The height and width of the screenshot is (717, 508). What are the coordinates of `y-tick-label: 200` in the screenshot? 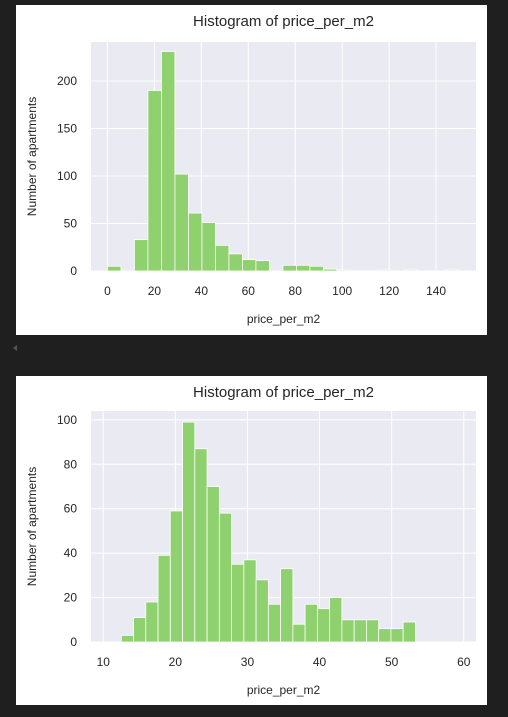 It's located at (67, 81).